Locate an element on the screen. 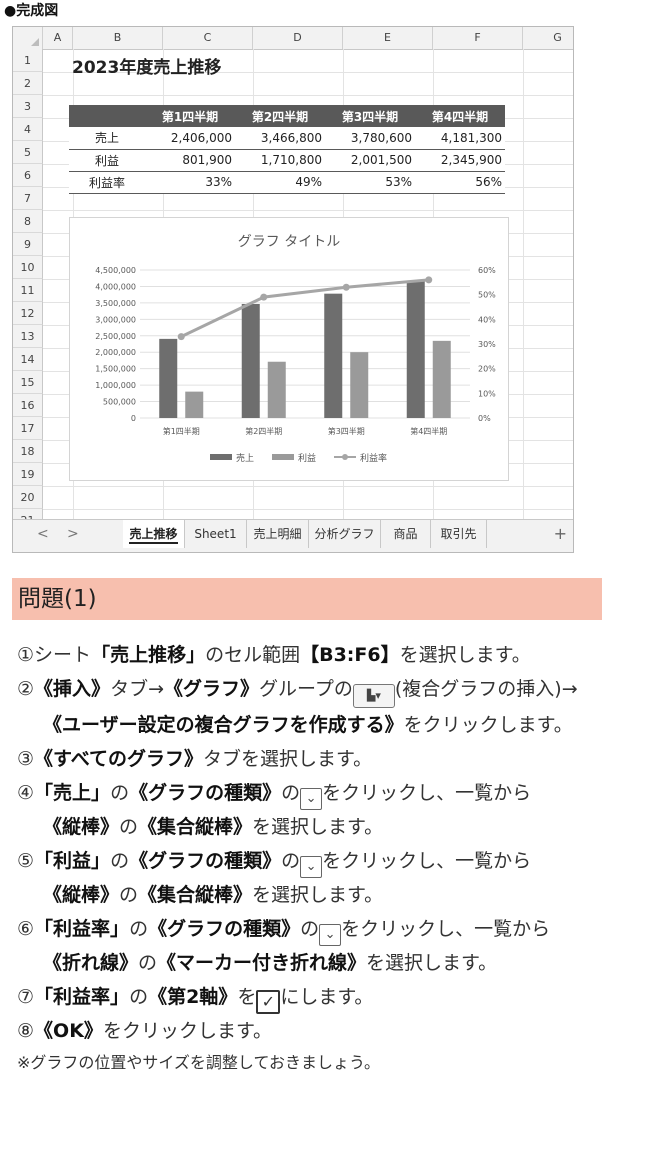  prev-sheet-arrow-icon: < is located at coordinates (43, 534).